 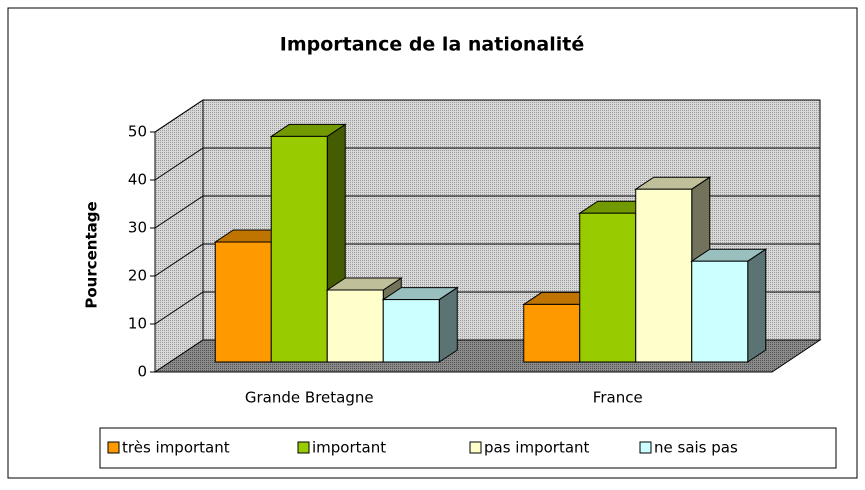 What do you see at coordinates (142, 372) in the screenshot?
I see `y-tick-label: 0` at bounding box center [142, 372].